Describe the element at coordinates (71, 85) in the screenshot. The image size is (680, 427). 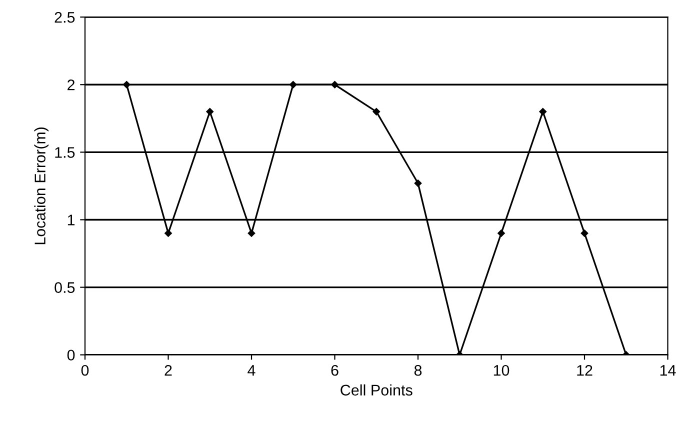
I see `y-tick-label: 2` at that location.